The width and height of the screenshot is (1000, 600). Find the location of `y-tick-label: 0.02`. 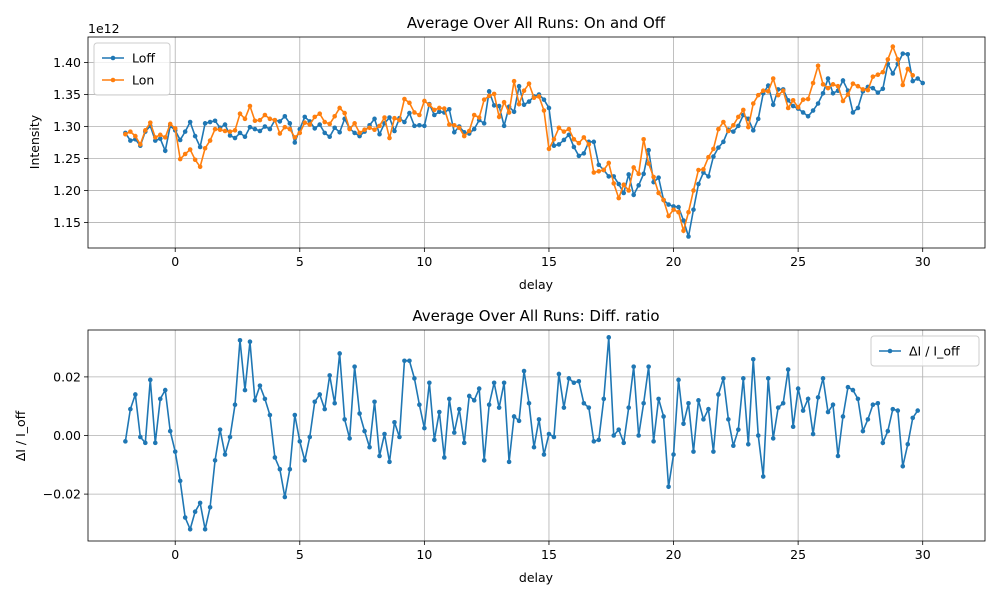

y-tick-label: 0.02 is located at coordinates (67, 376).